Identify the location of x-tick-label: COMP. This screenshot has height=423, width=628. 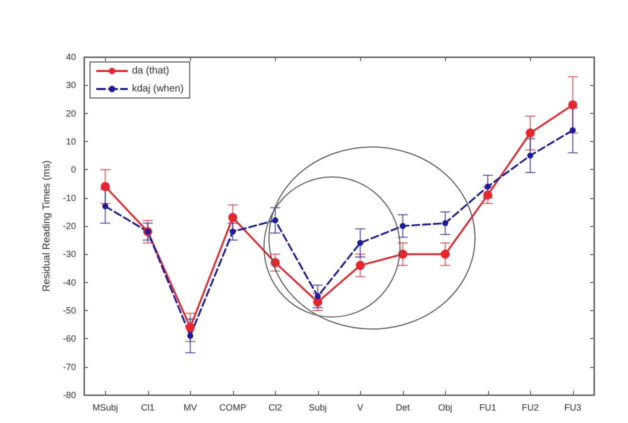
(232, 407).